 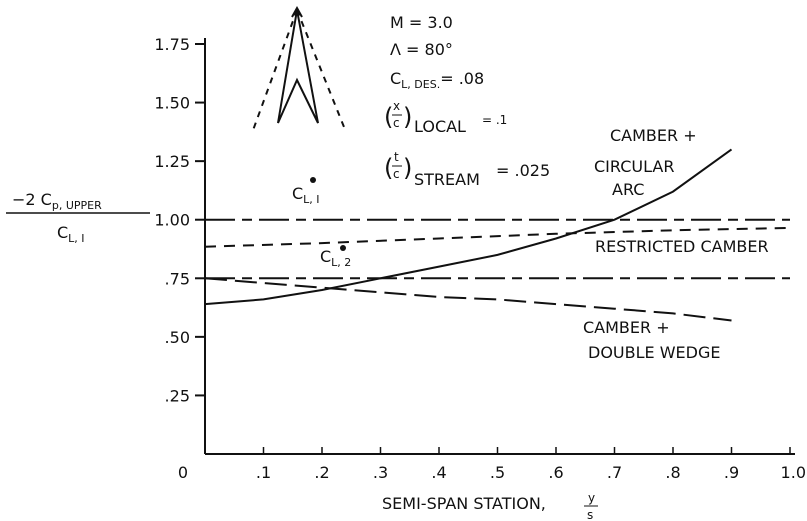 I want to click on y-tick-label: 1.50, so click(x=172, y=103).